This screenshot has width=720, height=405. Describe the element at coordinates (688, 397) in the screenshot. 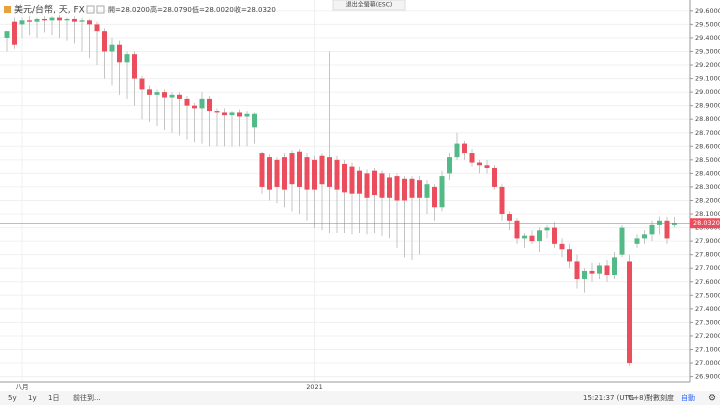

I see `toolbar-button: 自動` at that location.